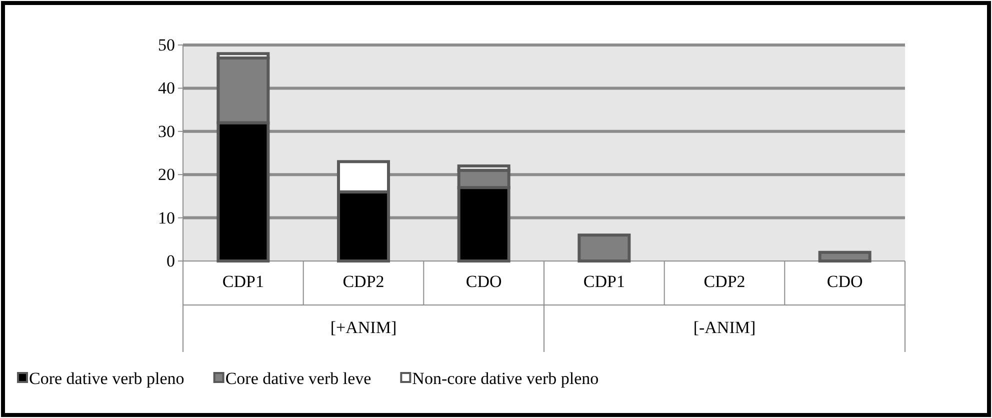 This screenshot has height=418, width=992. What do you see at coordinates (505, 378) in the screenshot?
I see `legend-label: Non-core dative verb pleno` at bounding box center [505, 378].